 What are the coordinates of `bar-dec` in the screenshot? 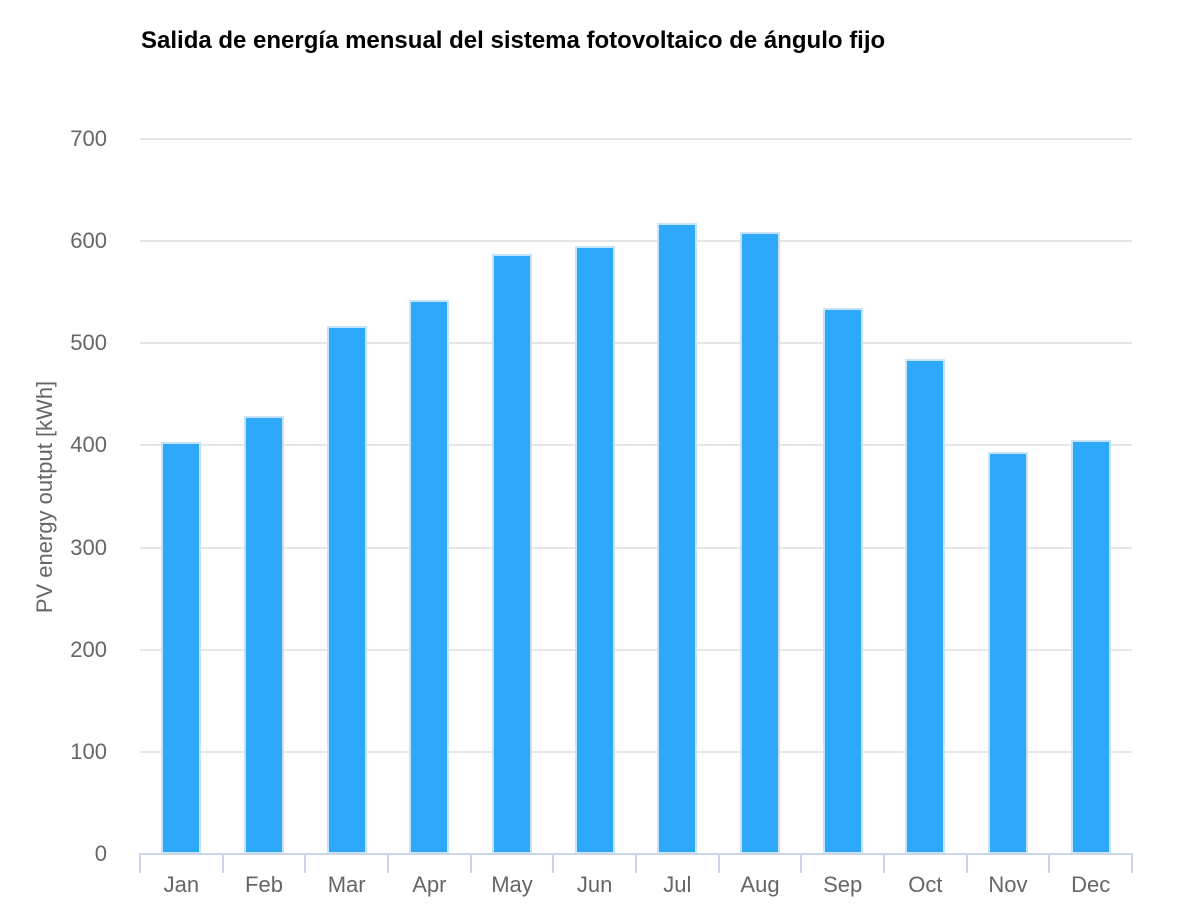 It's located at (1091, 647).